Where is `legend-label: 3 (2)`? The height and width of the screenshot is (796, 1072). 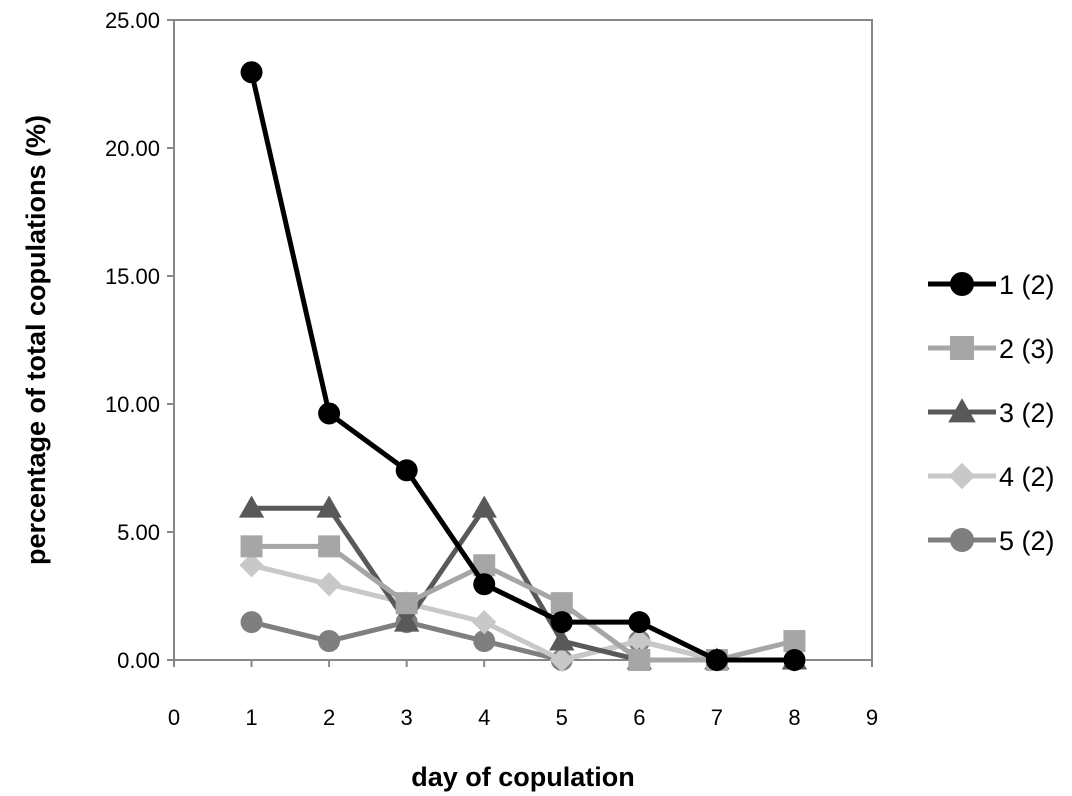
legend-label: 3 (2) is located at coordinates (1027, 413).